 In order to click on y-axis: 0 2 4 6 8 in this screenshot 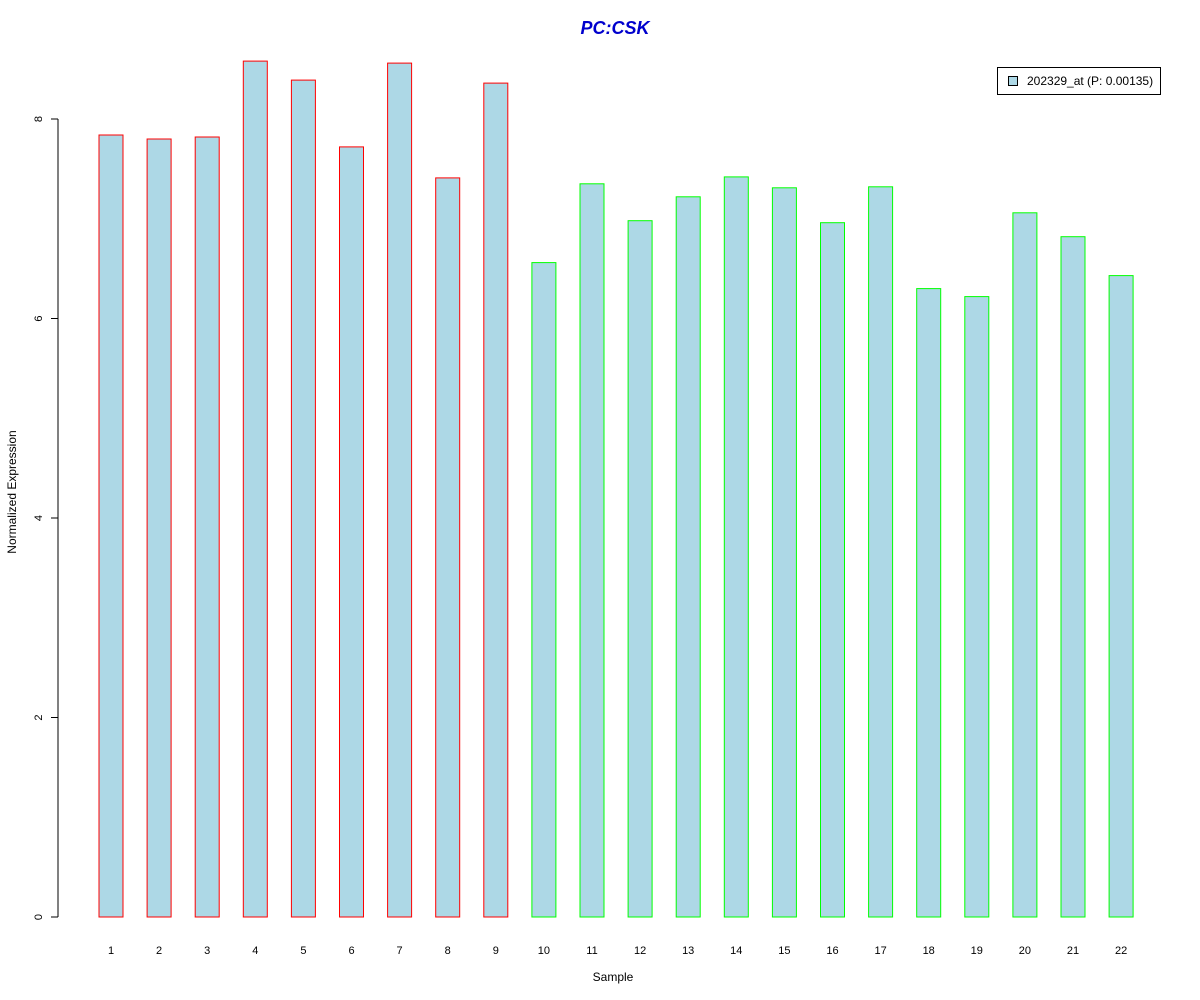, I will do `click(46, 518)`.